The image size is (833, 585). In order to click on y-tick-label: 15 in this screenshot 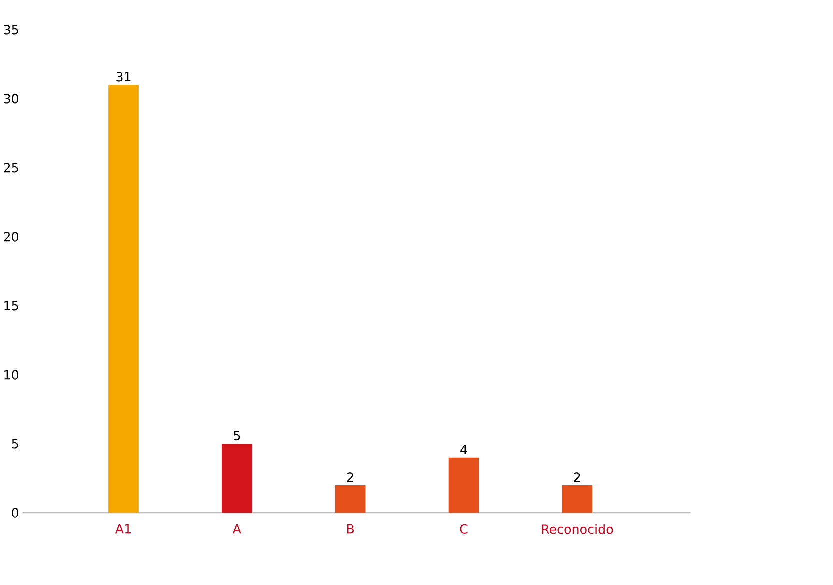, I will do `click(11, 306)`.